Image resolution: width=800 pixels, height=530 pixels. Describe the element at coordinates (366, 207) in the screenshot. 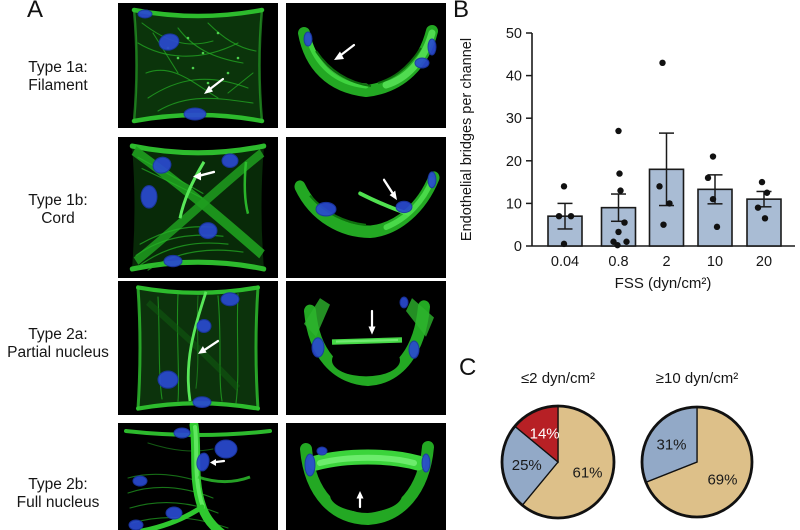

I see `micrograph-type1b-cross-section` at that location.